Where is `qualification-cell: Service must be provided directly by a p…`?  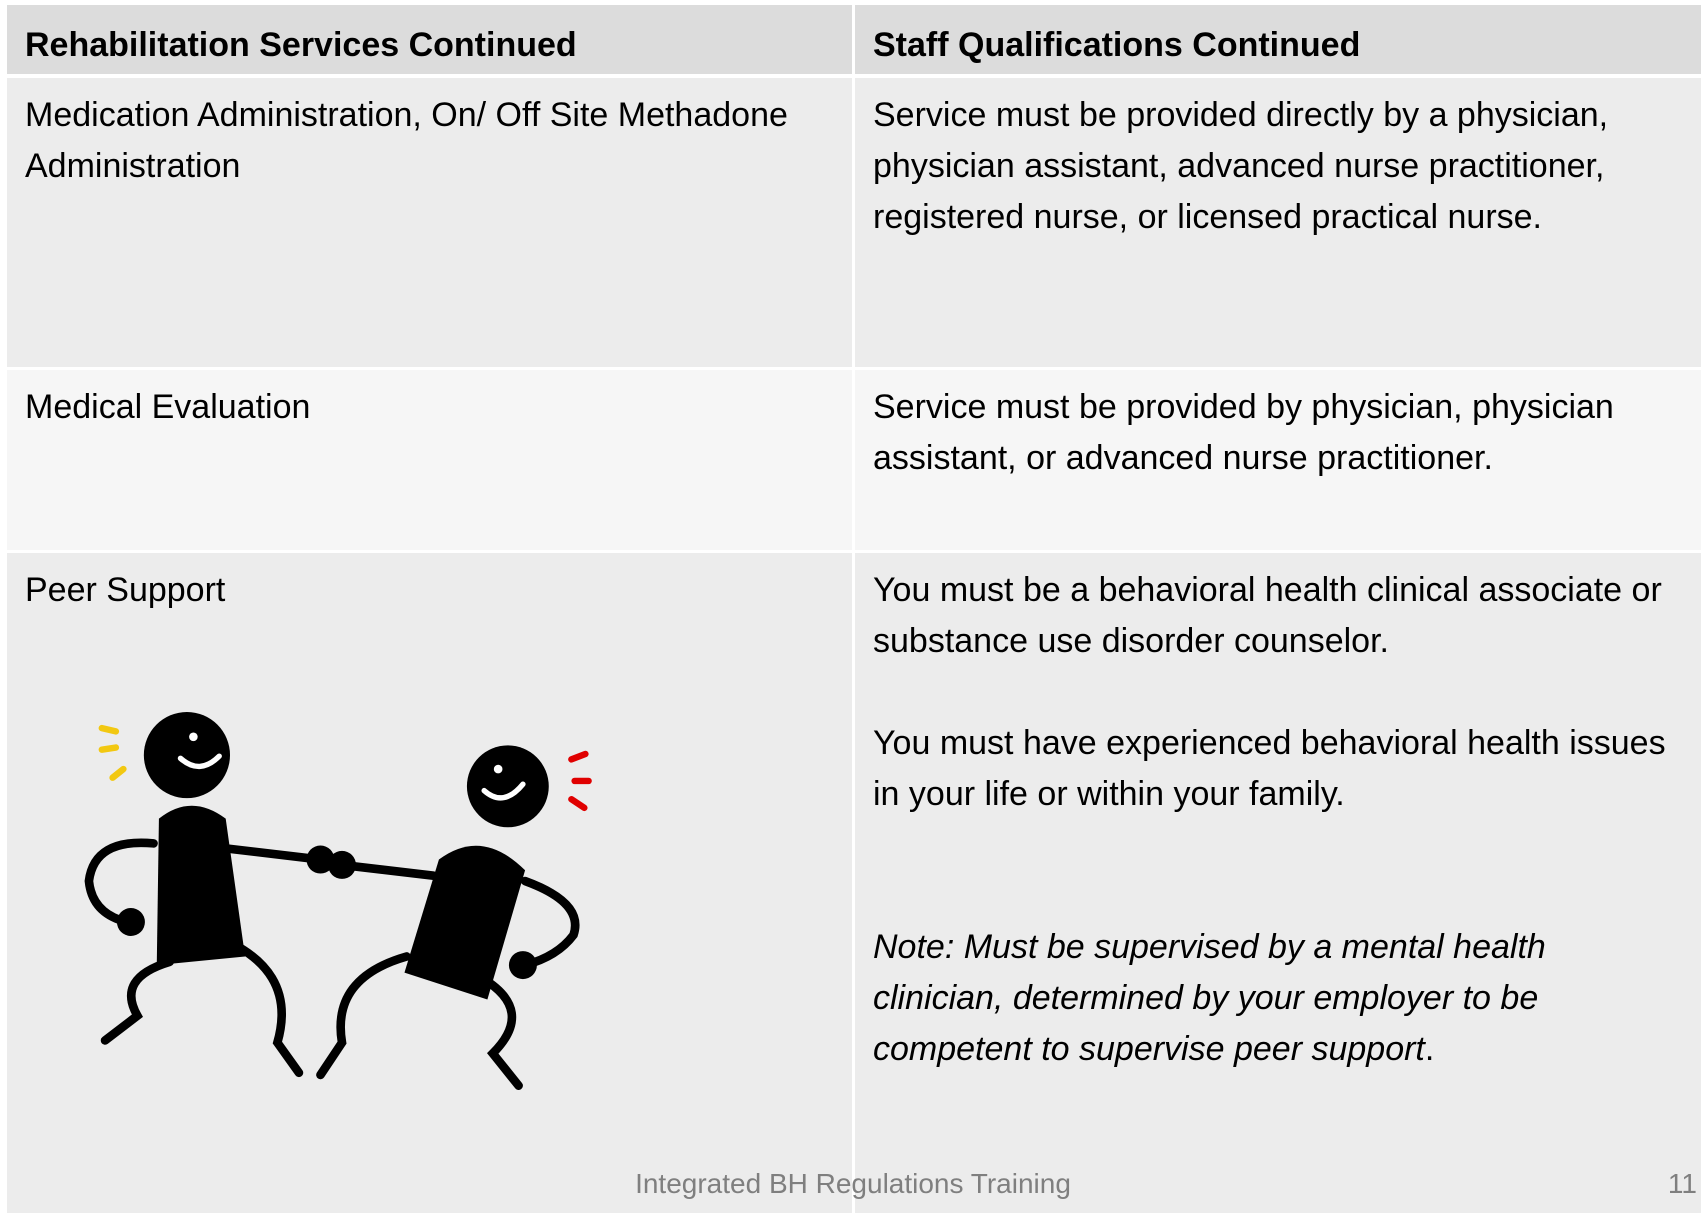
qualification-cell: Service must be provided directly by a p… is located at coordinates (1278, 222).